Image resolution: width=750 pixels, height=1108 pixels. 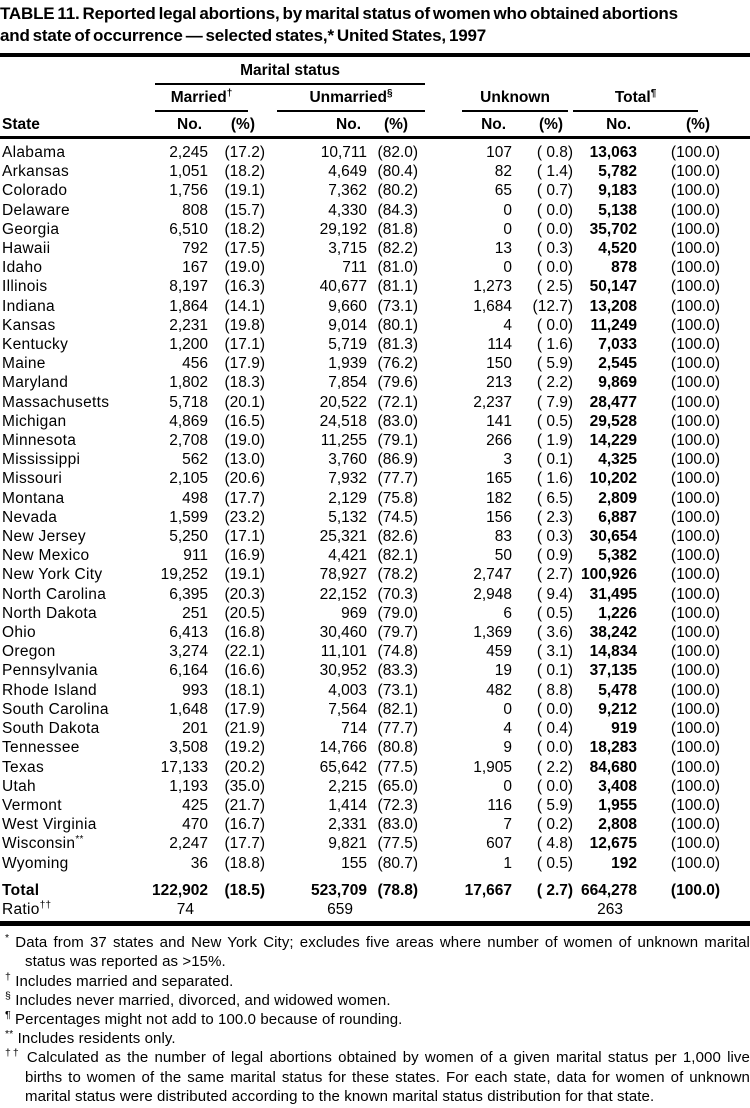 What do you see at coordinates (347, 172) in the screenshot?
I see `unmarried-no: 4,649` at bounding box center [347, 172].